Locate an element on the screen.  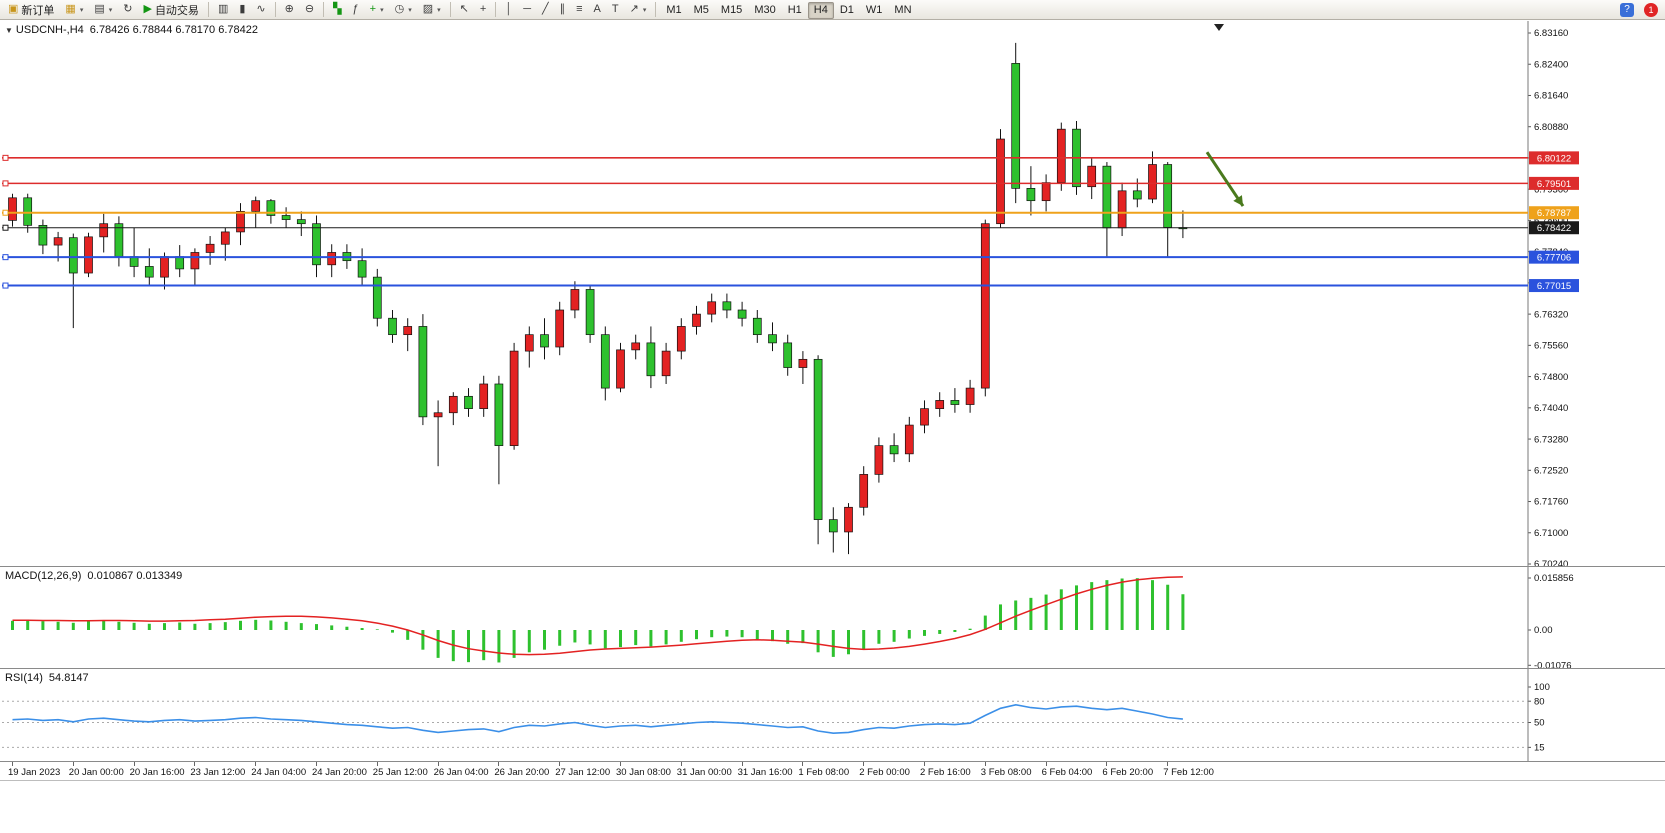
chart-shift-marker-icon is located at coordinates (1219, 27).